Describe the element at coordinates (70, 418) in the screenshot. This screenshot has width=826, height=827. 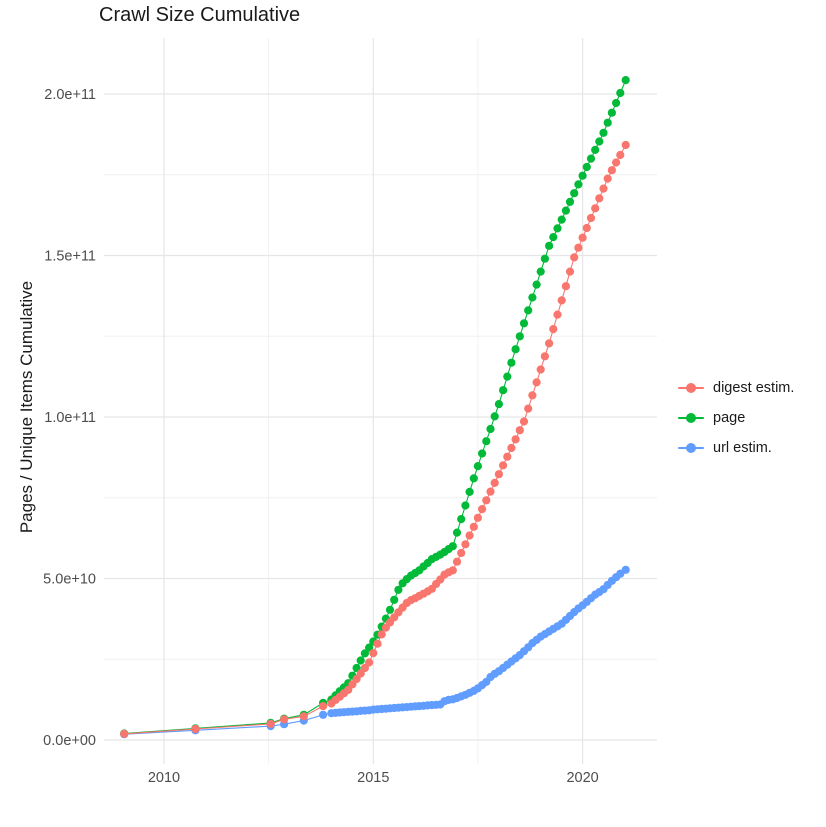
I see `y-tick-label: 1.0e+11` at that location.